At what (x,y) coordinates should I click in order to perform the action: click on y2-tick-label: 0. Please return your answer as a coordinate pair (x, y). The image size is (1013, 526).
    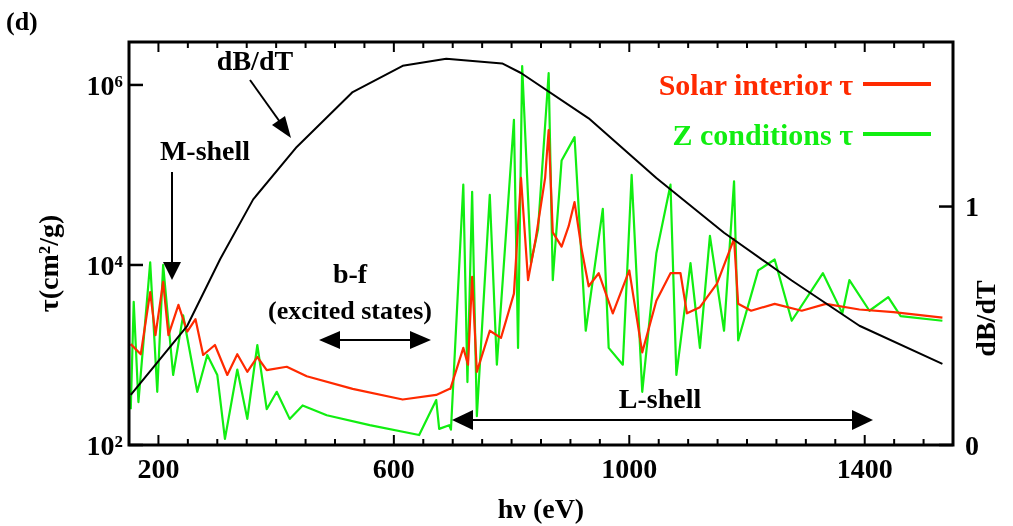
    Looking at the image, I should click on (972, 445).